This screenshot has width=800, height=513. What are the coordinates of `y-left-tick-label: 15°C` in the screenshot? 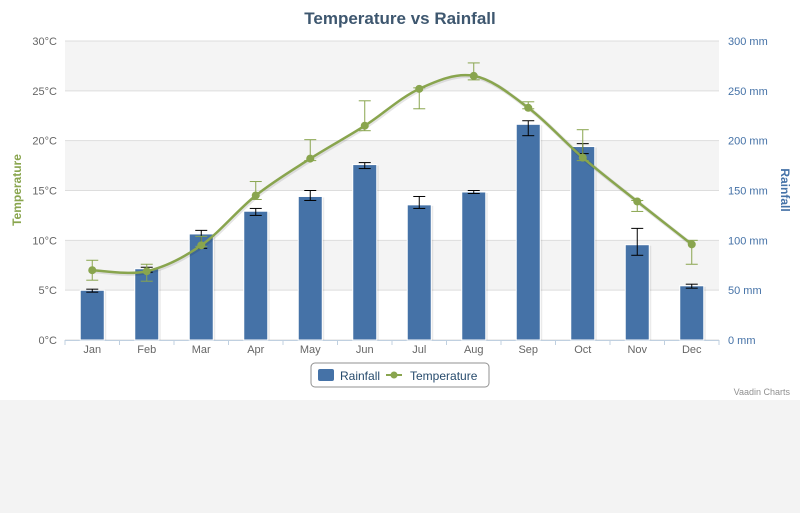 It's located at (44, 192).